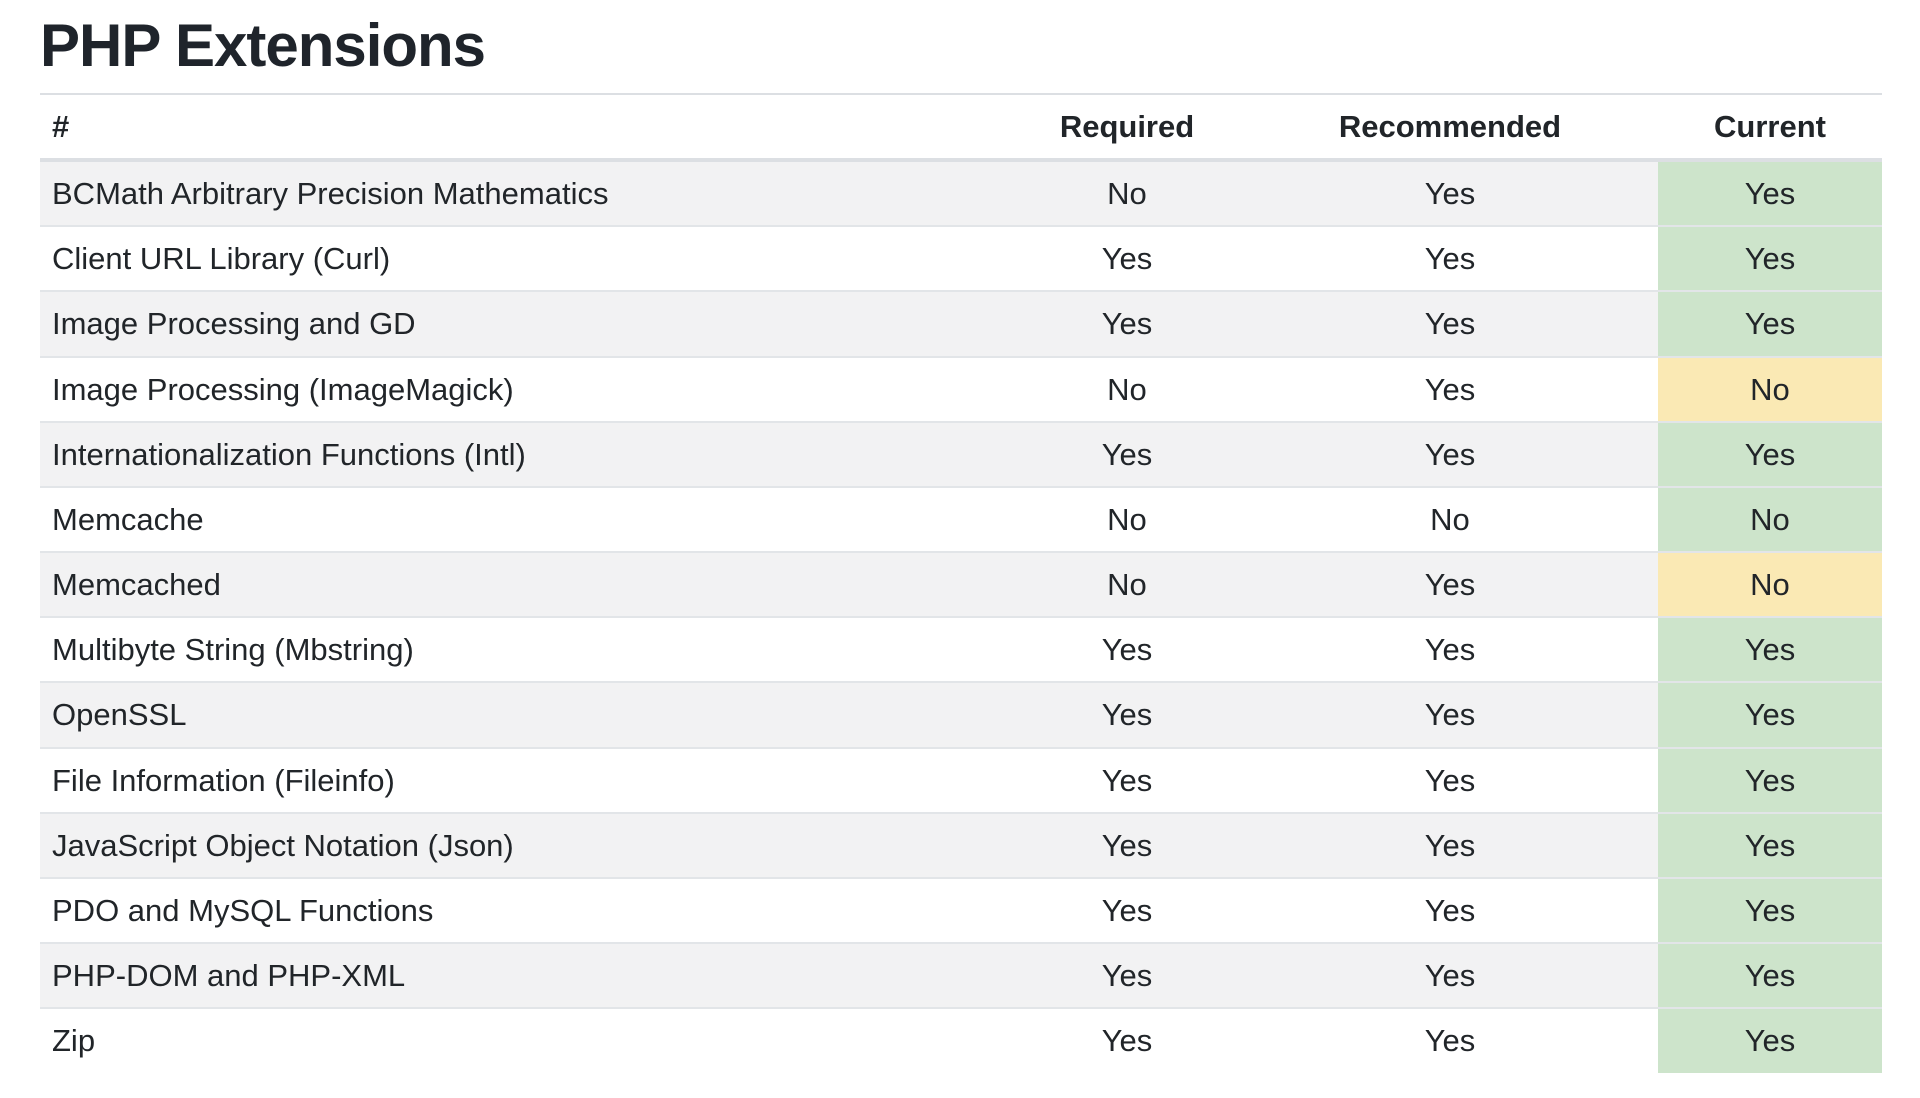  I want to click on cell-name: Zip, so click(526, 1040).